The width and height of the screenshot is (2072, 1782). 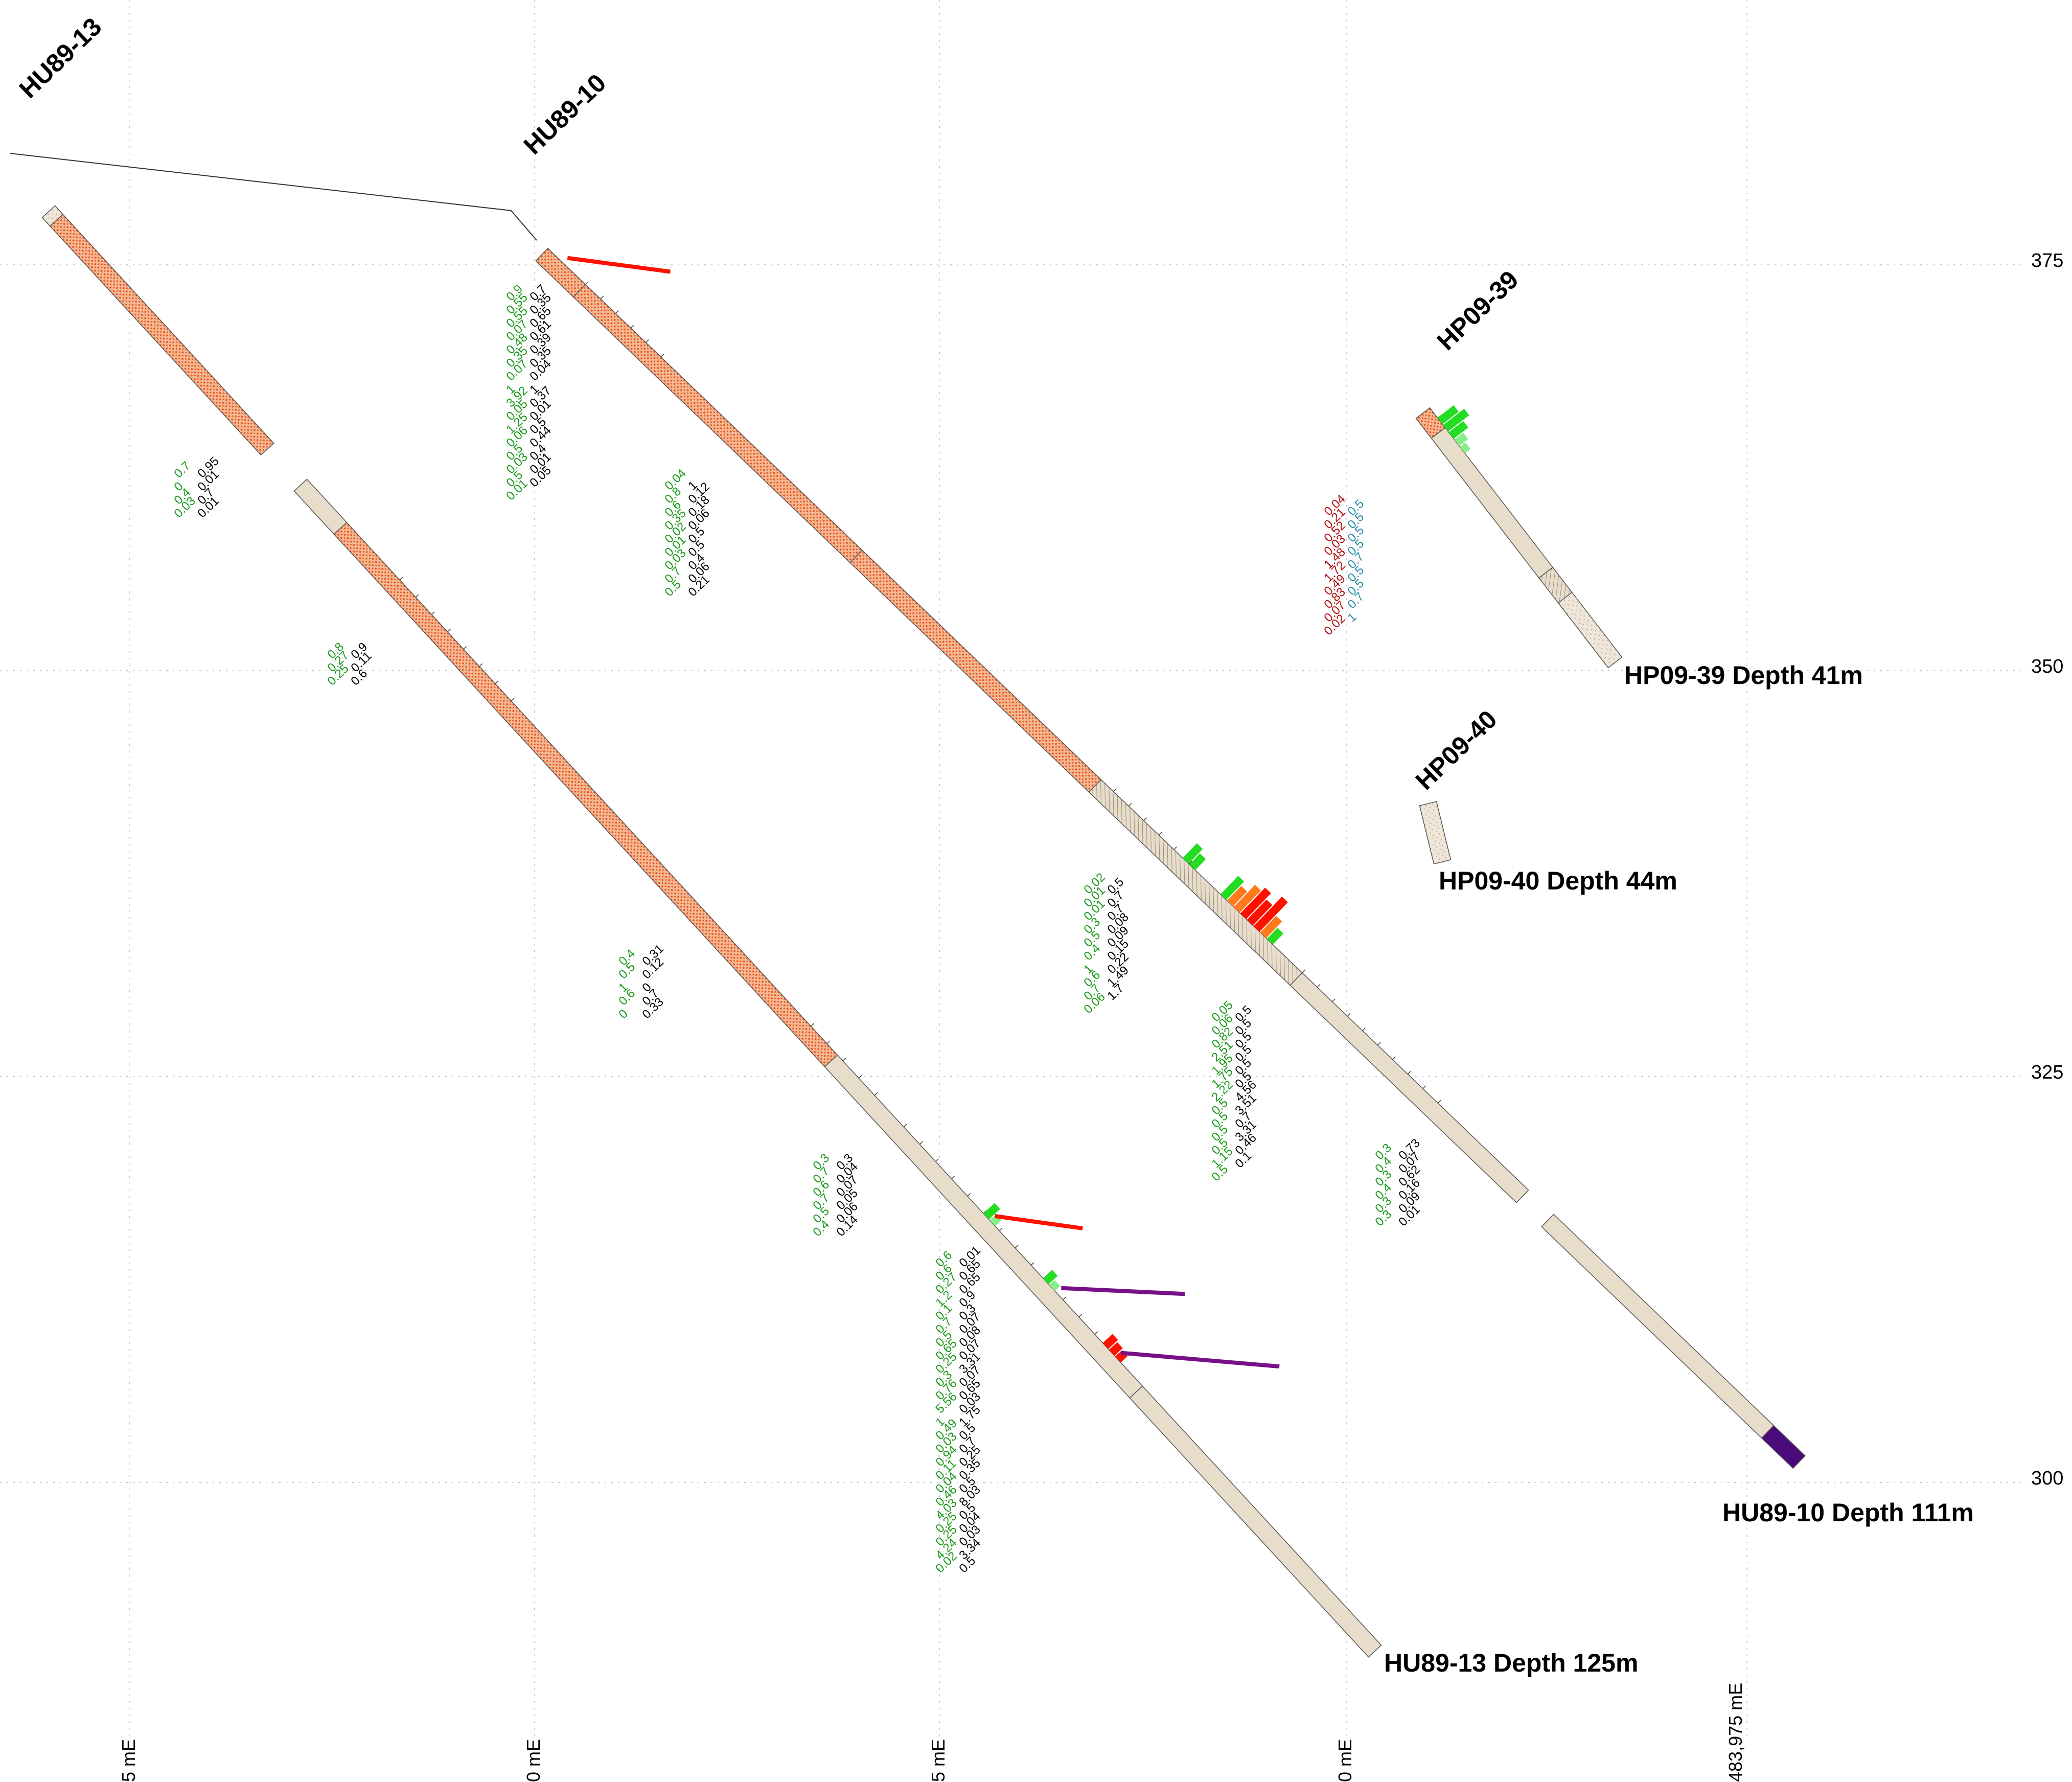 I want to click on easting-label: 483,975 mE, so click(x=1735, y=1733).